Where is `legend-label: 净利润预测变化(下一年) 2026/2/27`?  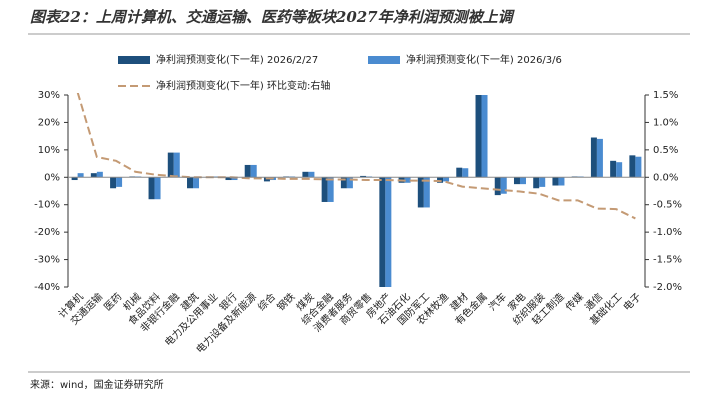 legend-label: 净利润预测变化(下一年) 2026/2/27 is located at coordinates (237, 59).